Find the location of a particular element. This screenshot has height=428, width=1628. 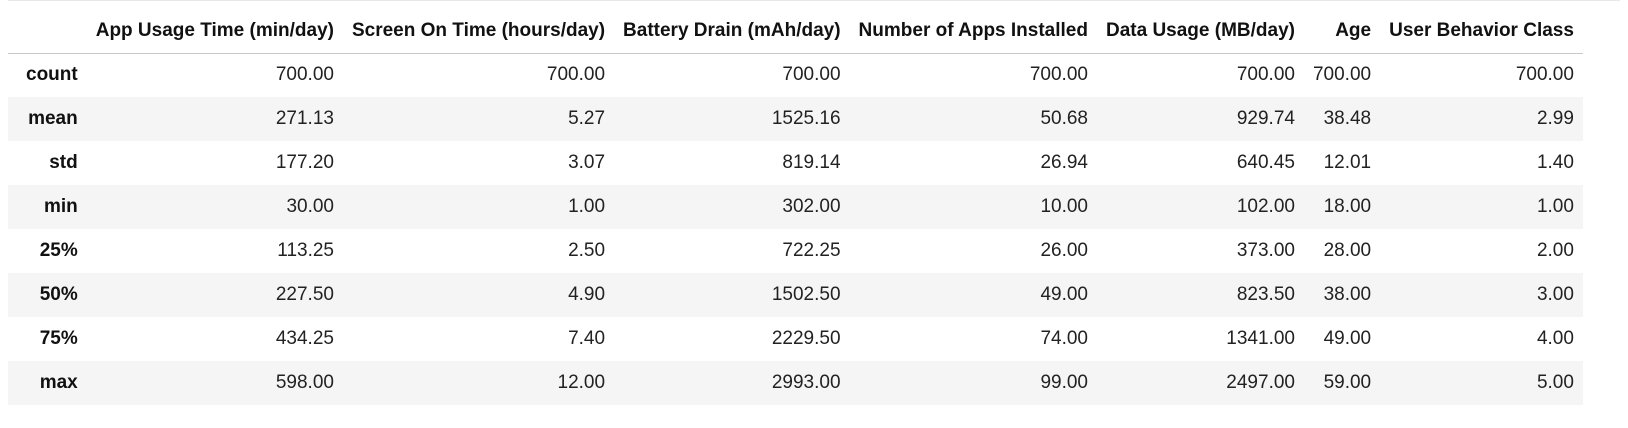

table-cell: 2.50 is located at coordinates (587, 250).